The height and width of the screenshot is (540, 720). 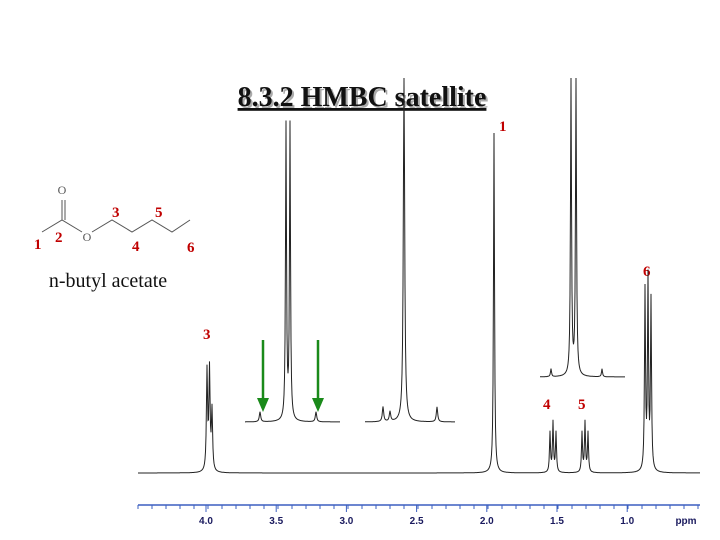 What do you see at coordinates (503, 127) in the screenshot?
I see `peak-label: 1` at bounding box center [503, 127].